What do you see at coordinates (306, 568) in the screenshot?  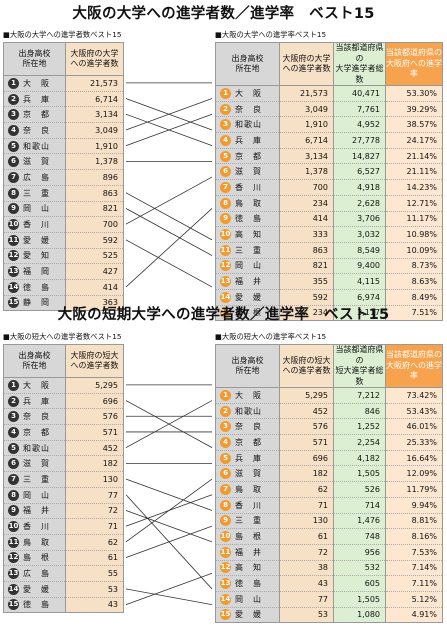 I see `osaka-count-cell: 38` at bounding box center [306, 568].